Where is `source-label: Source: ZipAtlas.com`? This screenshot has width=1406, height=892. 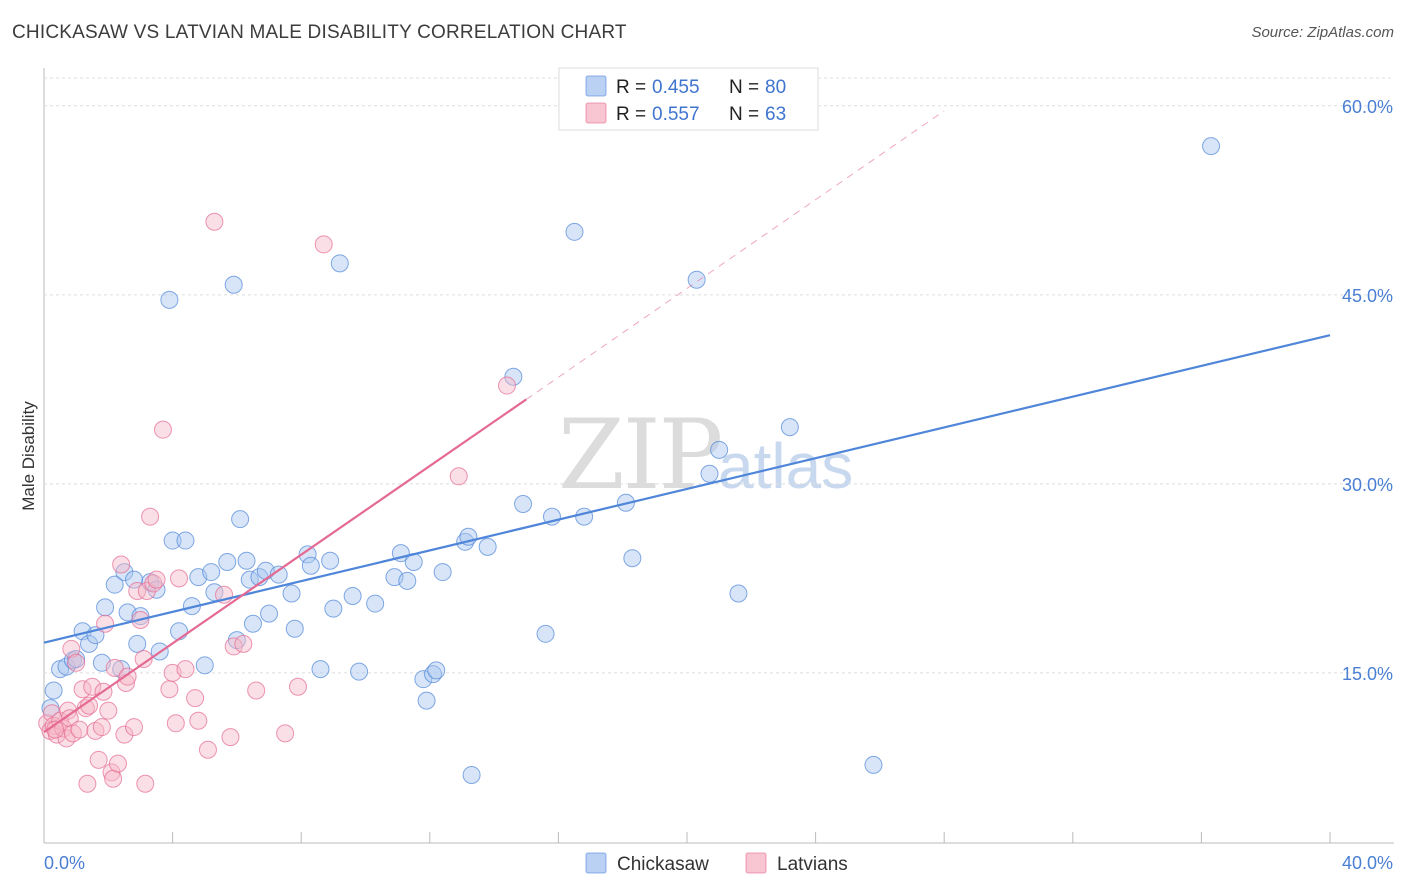 source-label: Source: ZipAtlas.com is located at coordinates (1322, 32).